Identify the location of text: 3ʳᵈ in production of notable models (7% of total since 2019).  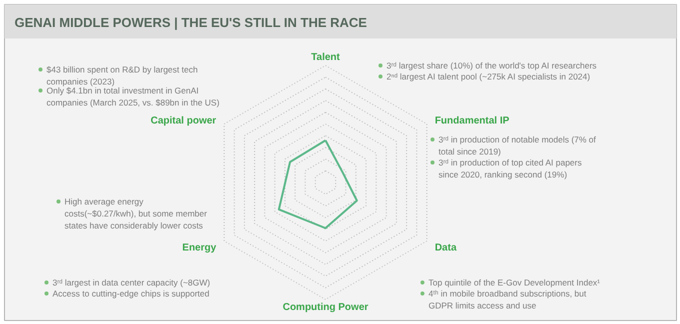
(517, 145).